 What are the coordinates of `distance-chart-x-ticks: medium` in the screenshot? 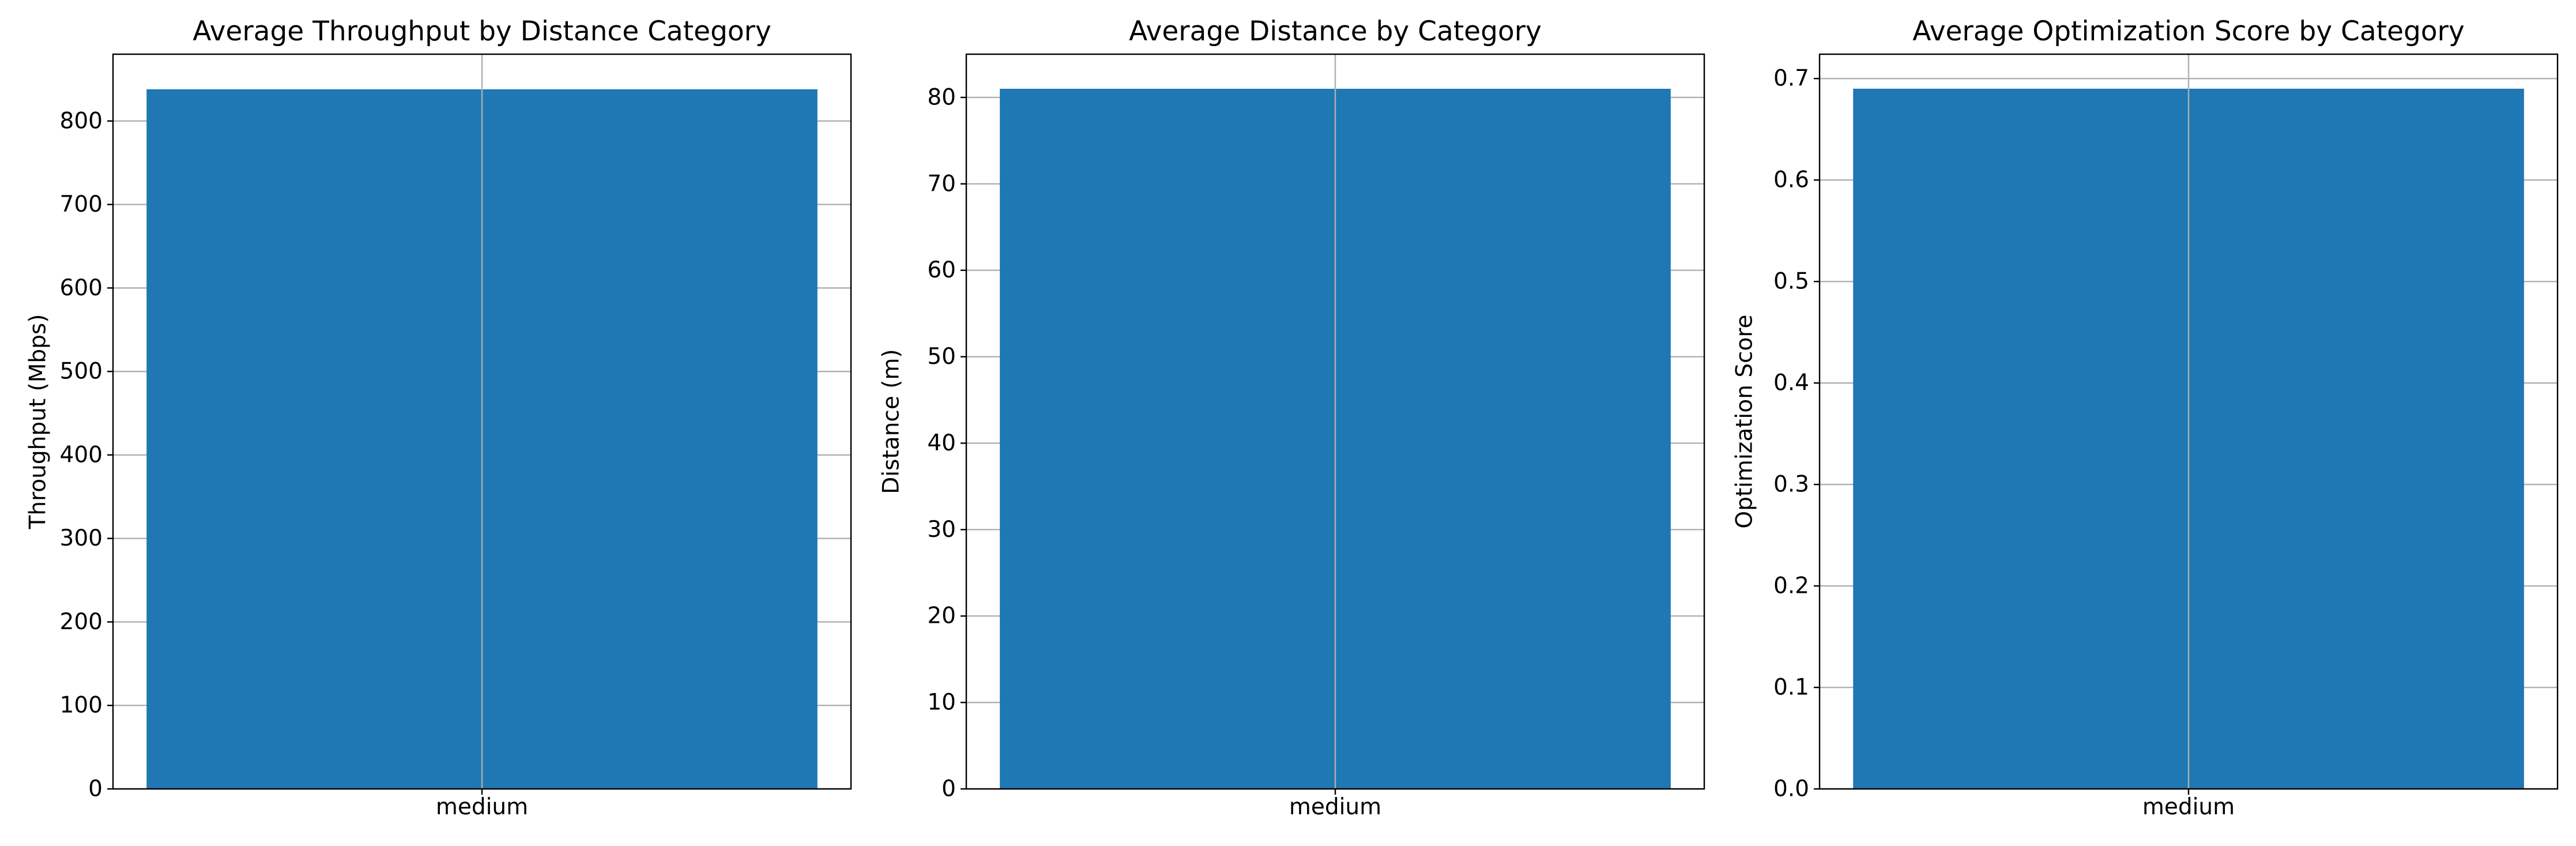 It's located at (1335, 804).